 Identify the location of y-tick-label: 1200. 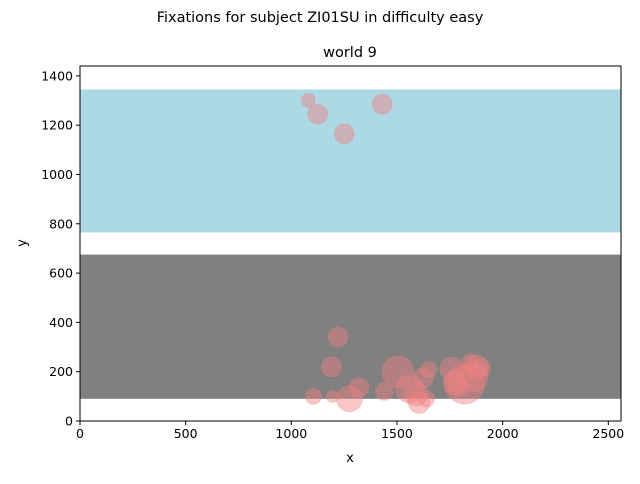
(57, 125).